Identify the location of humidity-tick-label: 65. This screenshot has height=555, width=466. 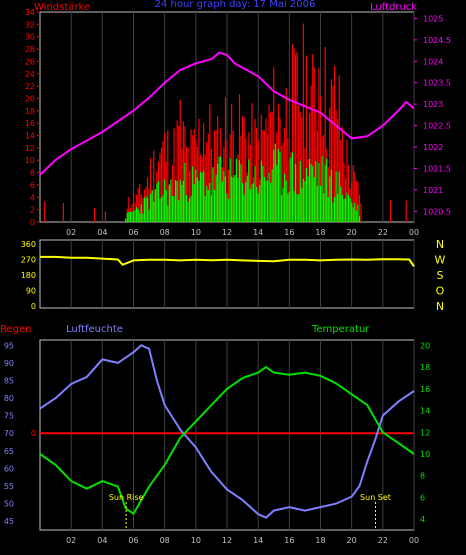
(9, 451).